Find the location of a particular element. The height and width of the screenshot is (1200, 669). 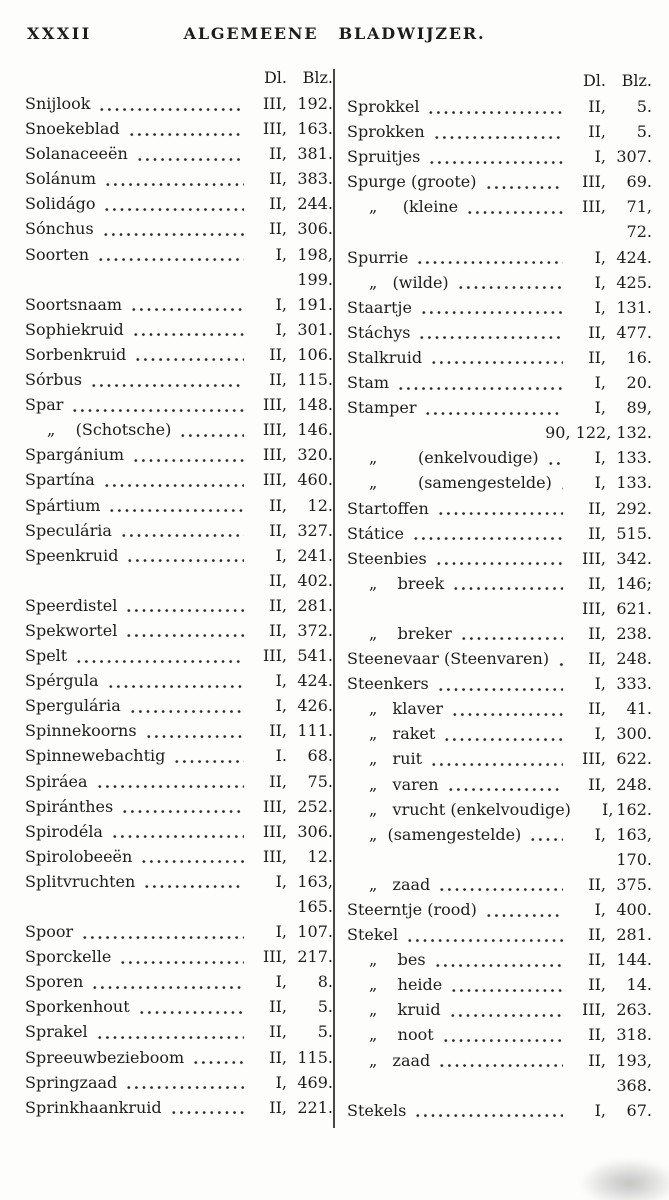

page-ref: 621. is located at coordinates (634, 608).